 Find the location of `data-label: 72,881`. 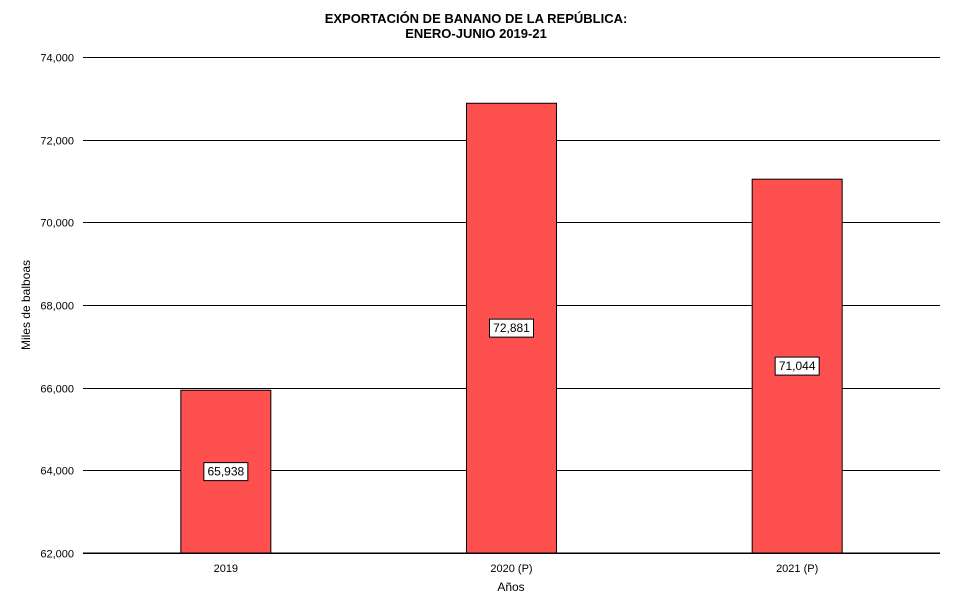

data-label: 72,881 is located at coordinates (511, 328).